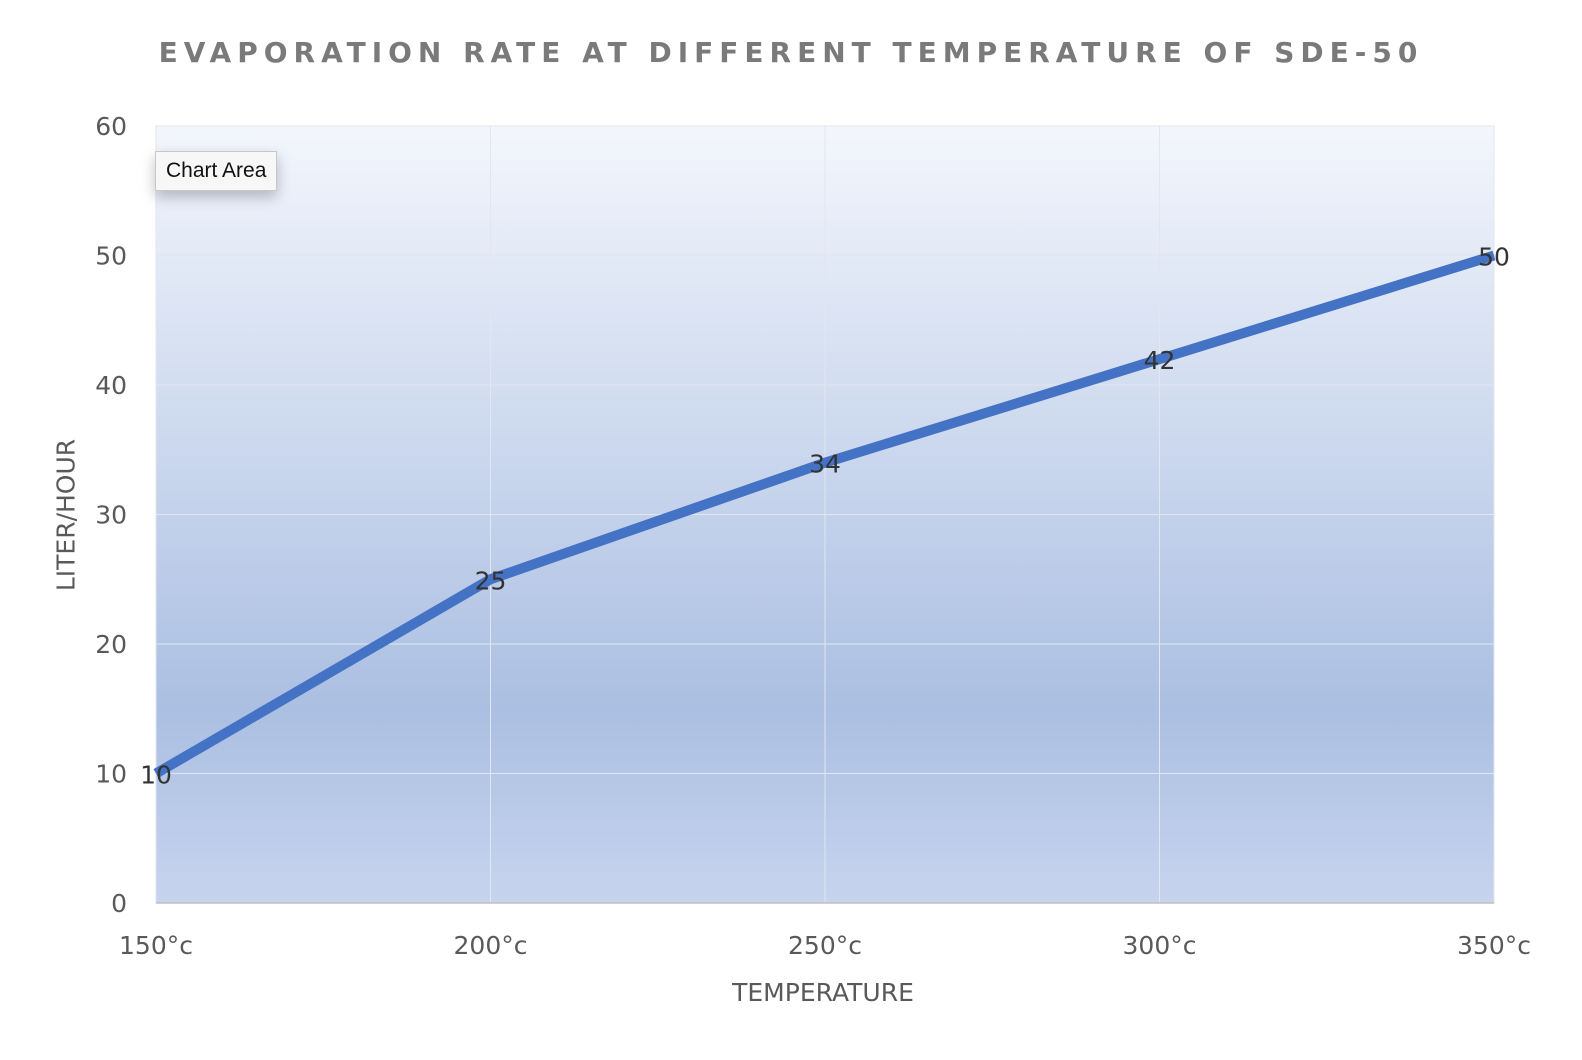 The width and height of the screenshot is (1582, 1060). I want to click on data-label: 42, so click(1160, 360).